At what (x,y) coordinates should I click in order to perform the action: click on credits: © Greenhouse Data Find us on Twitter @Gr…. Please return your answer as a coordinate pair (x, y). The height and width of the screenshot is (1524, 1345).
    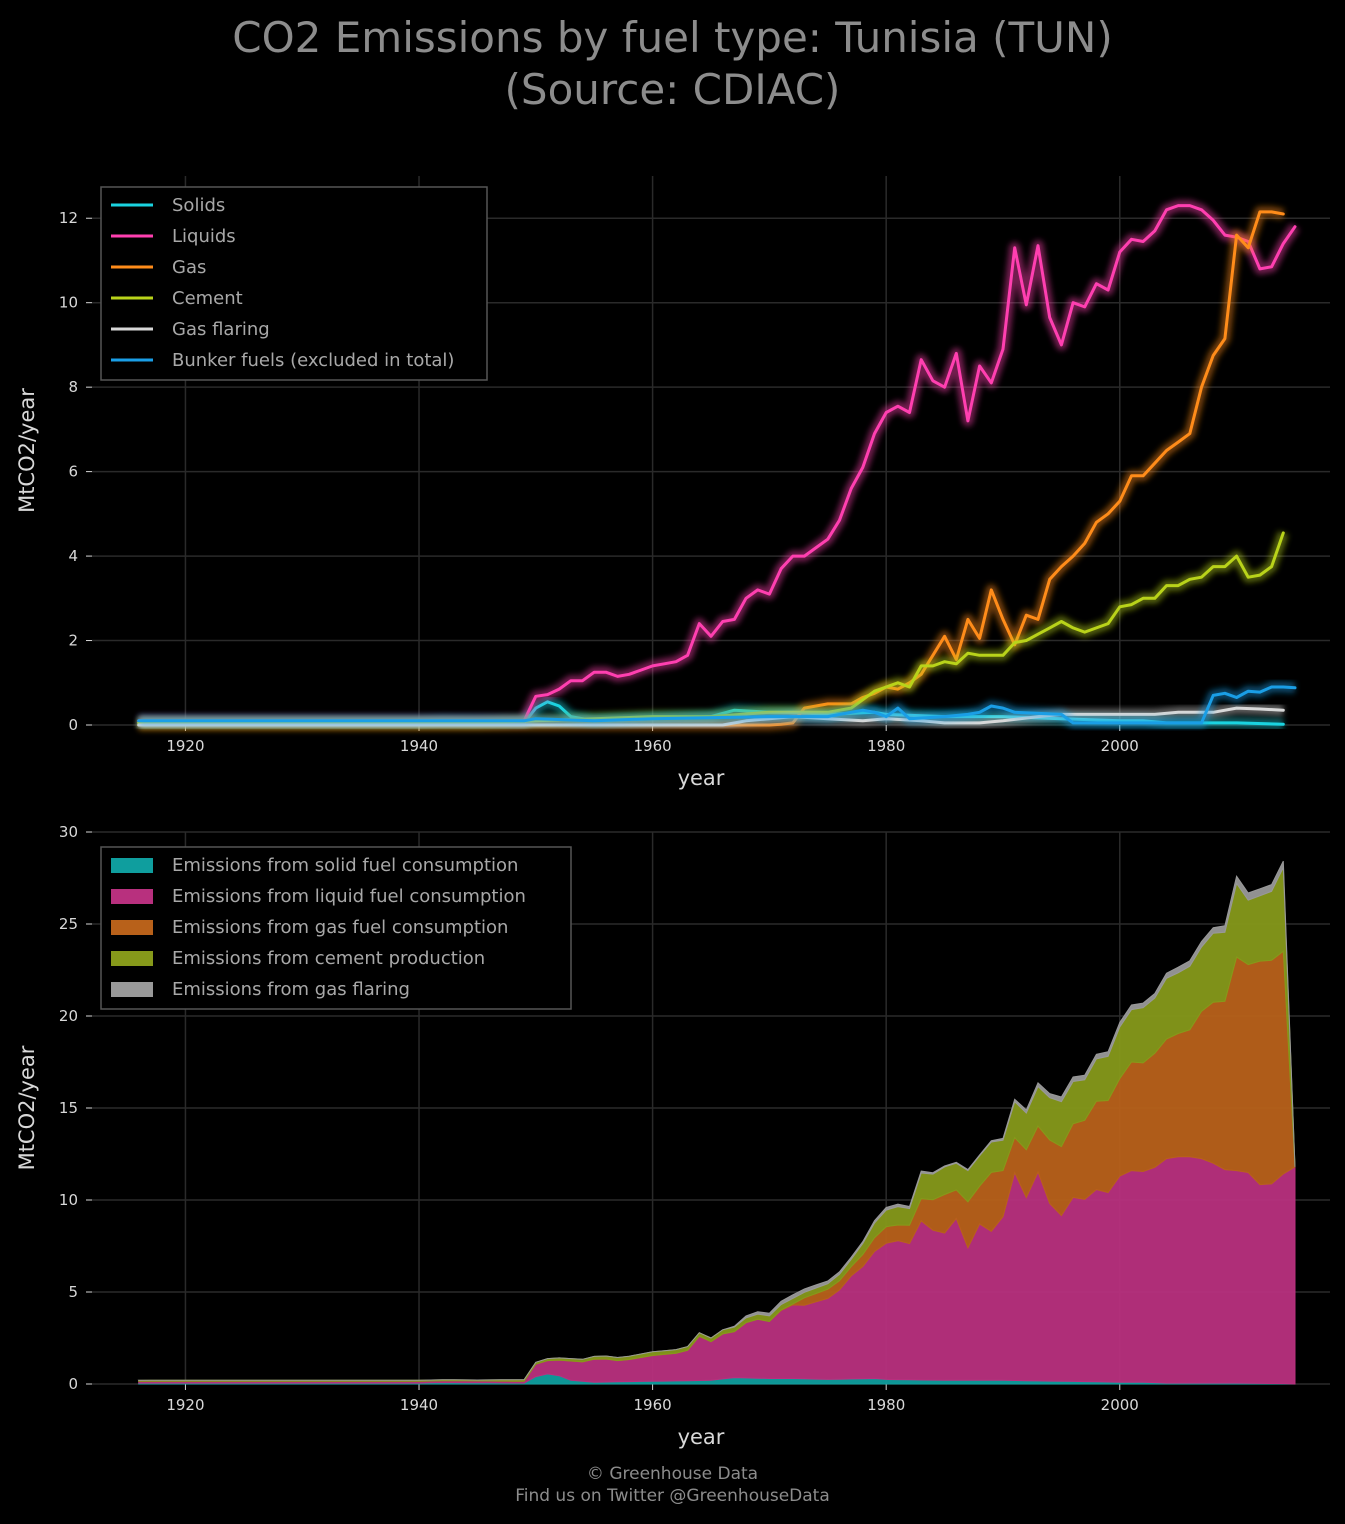
    Looking at the image, I should click on (672, 1485).